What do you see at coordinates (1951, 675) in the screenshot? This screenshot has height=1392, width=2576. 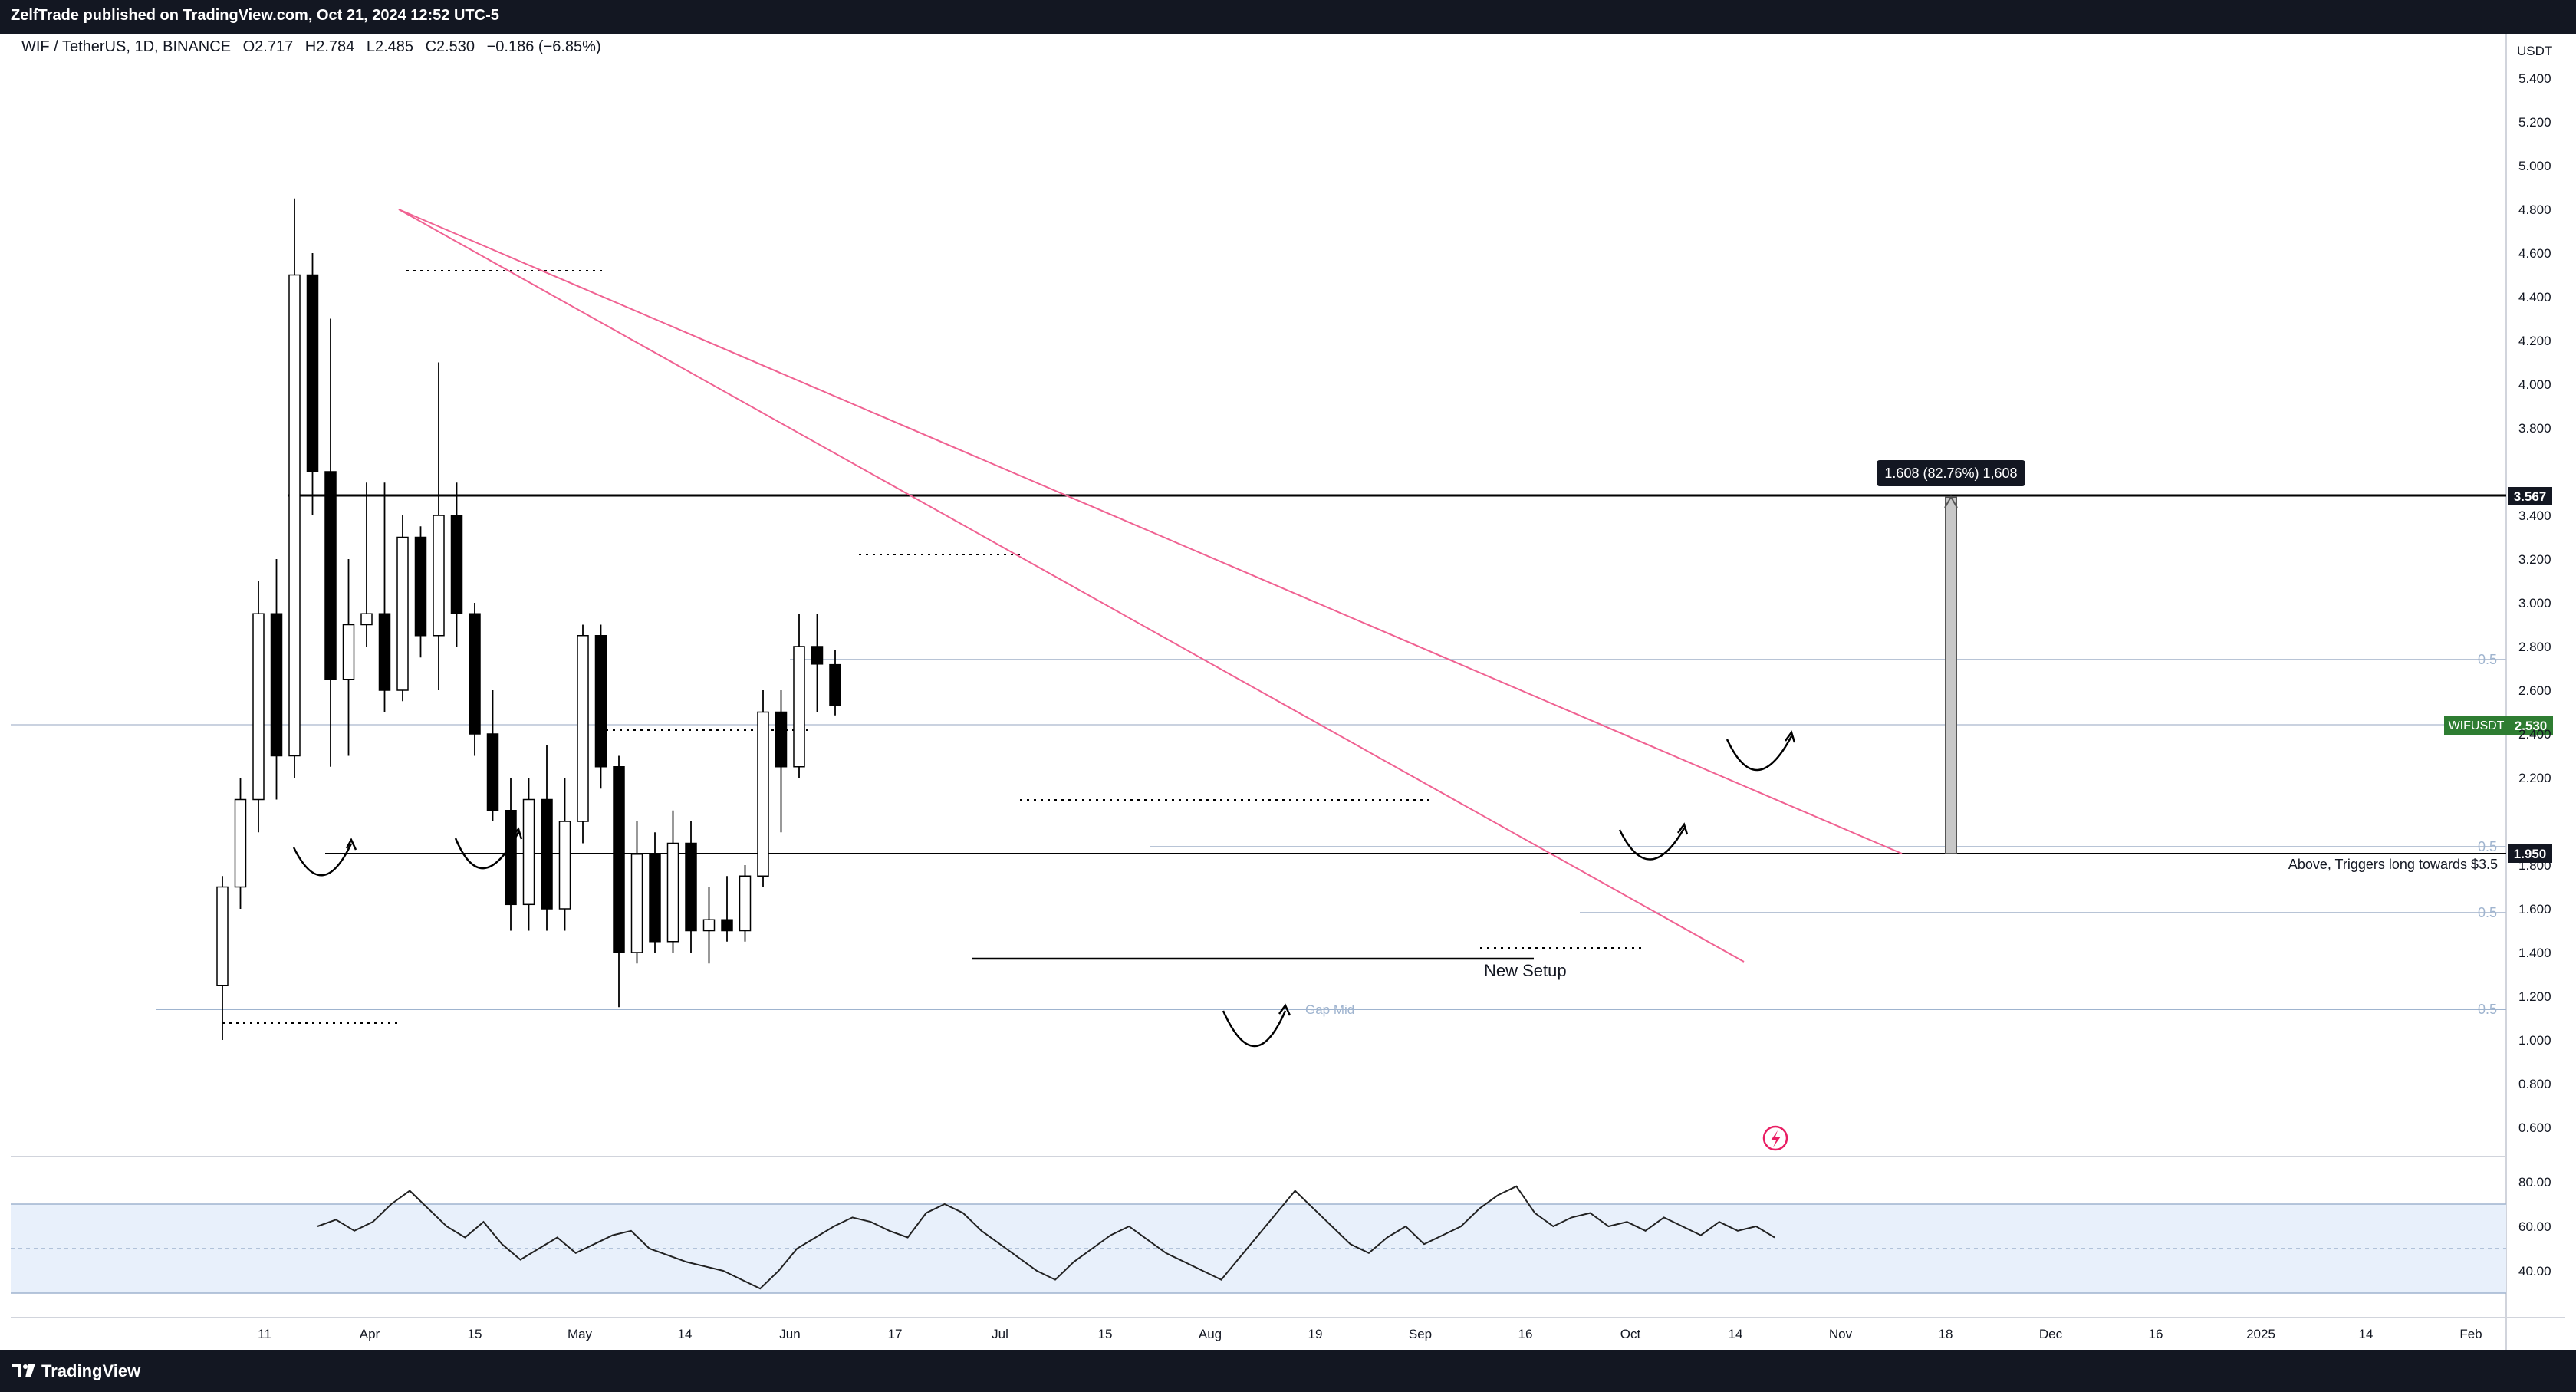 I see `measure-bar` at bounding box center [1951, 675].